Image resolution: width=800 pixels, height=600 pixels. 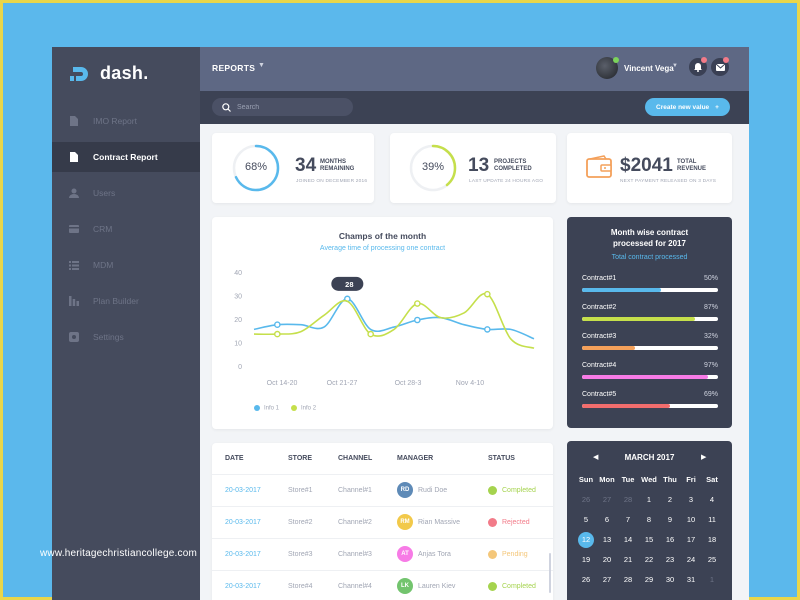 What do you see at coordinates (717, 107) in the screenshot?
I see `plus-icon: +` at bounding box center [717, 107].